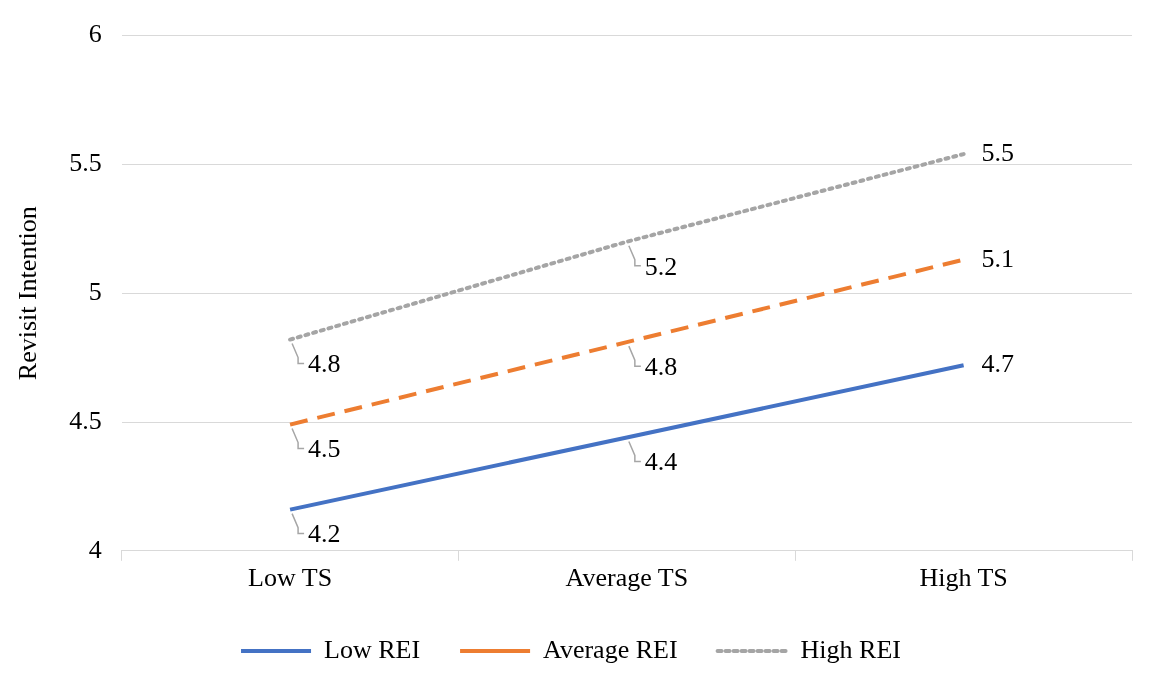  I want to click on data-label: 5.2, so click(661, 266).